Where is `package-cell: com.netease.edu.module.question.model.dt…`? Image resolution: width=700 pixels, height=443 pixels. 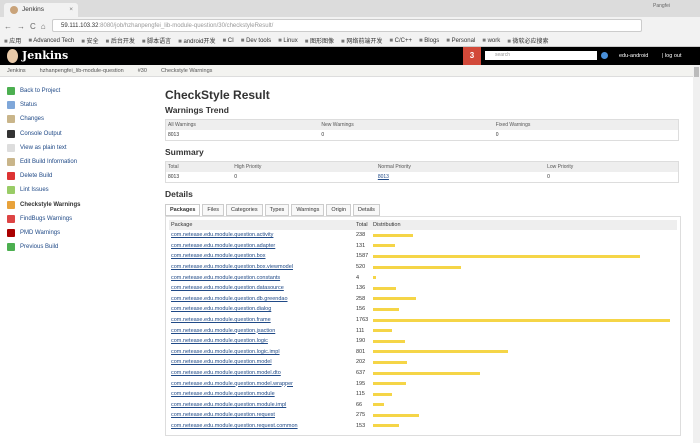 package-cell: com.netease.edu.module.question.model.dt… is located at coordinates (261, 373).